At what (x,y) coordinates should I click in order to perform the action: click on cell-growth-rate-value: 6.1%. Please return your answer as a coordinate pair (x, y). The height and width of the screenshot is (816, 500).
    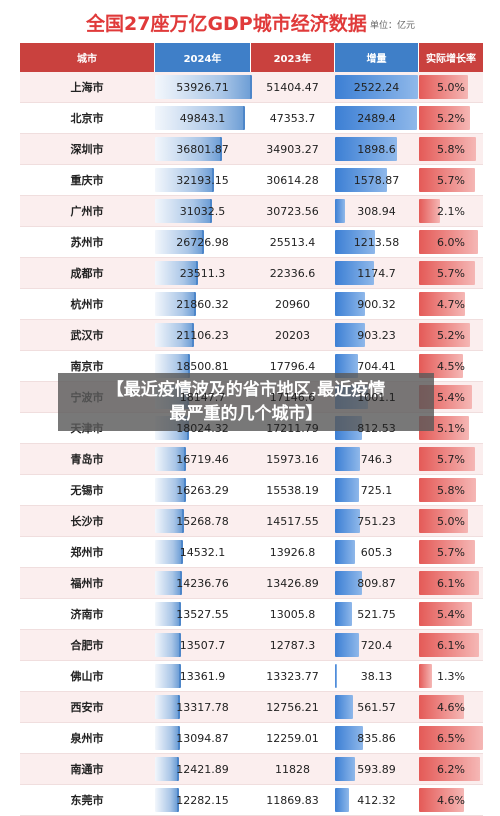
    Looking at the image, I should click on (451, 645).